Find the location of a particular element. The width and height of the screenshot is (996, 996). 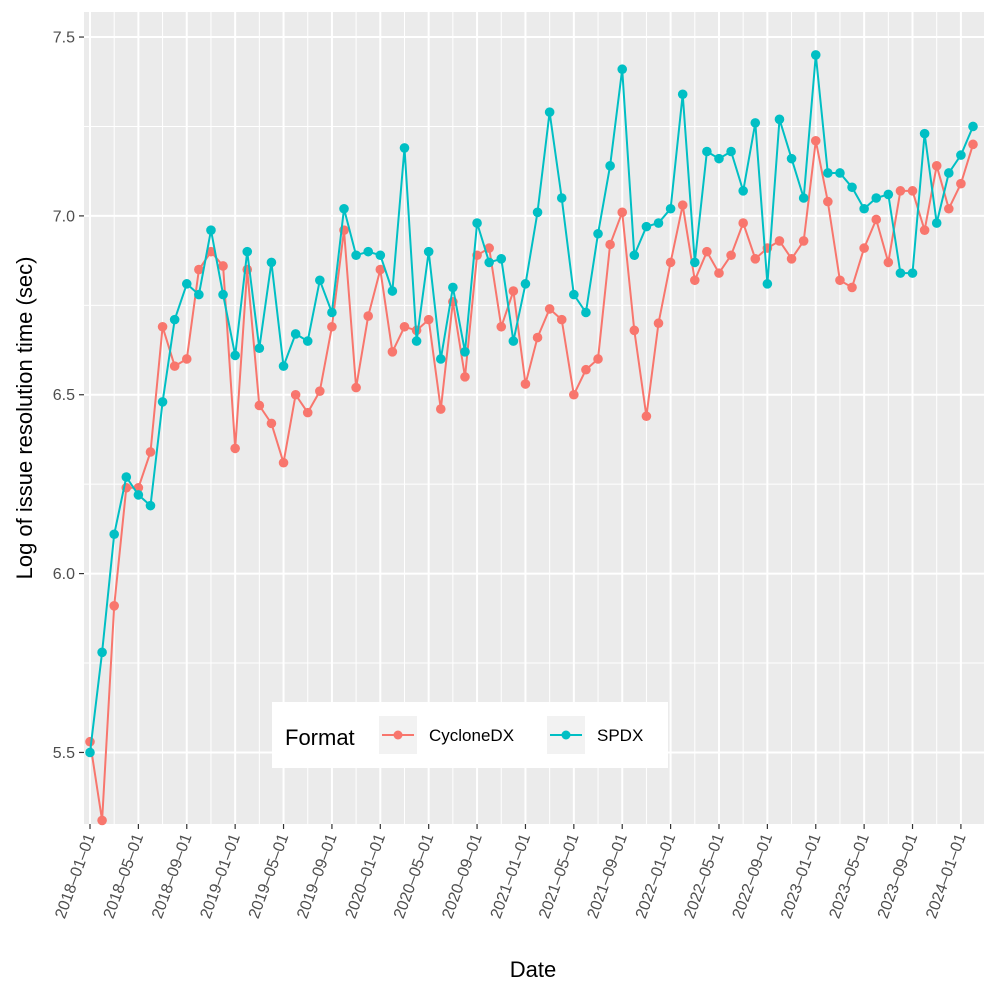

x-tick-label: 2019–09–01 is located at coordinates (317, 876).